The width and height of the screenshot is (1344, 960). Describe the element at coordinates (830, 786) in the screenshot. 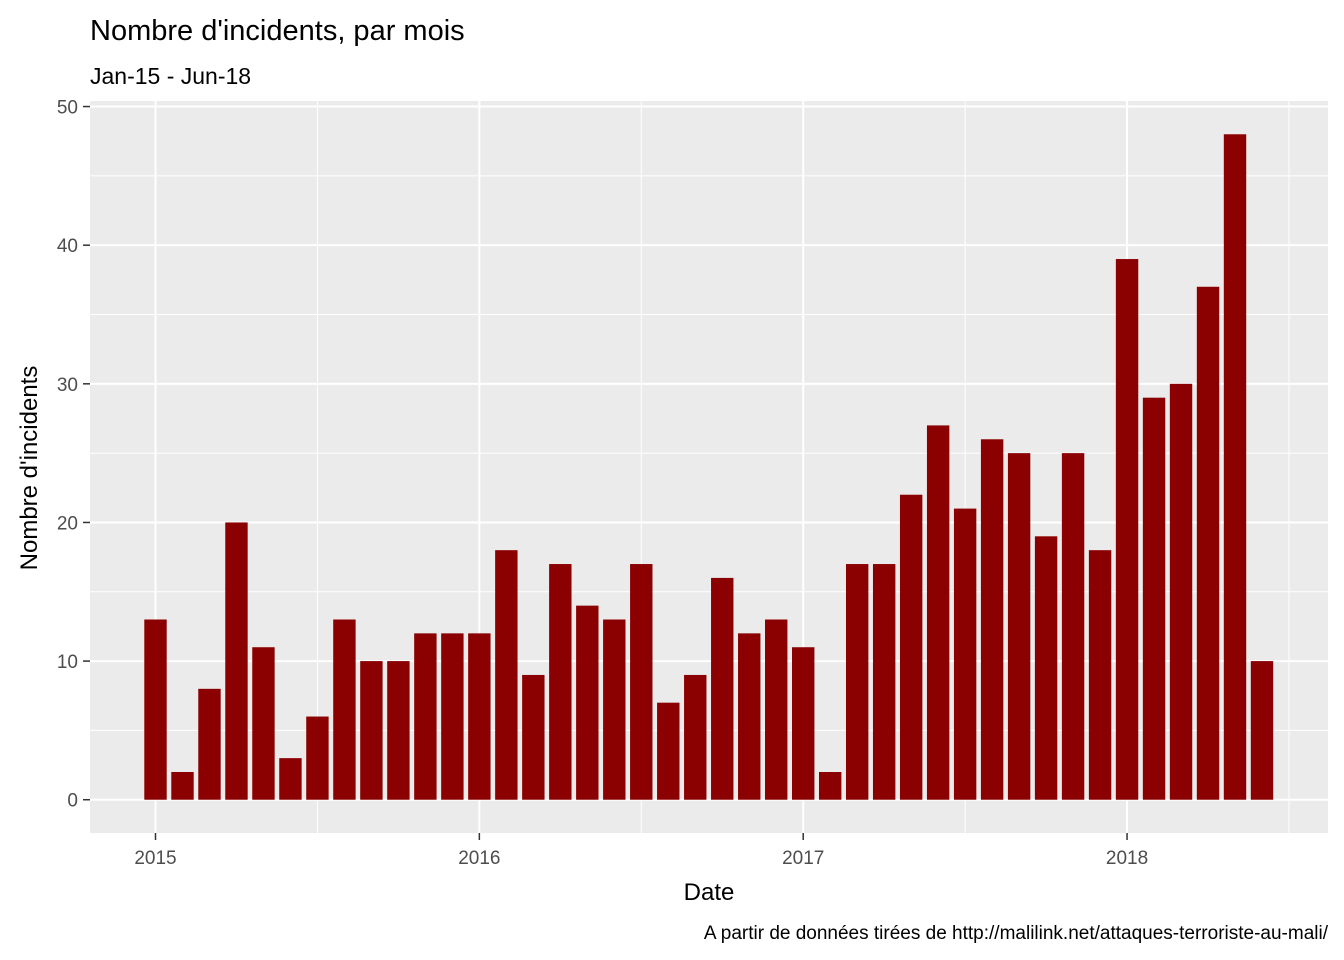

I see `bar: Feb-17: 2` at that location.